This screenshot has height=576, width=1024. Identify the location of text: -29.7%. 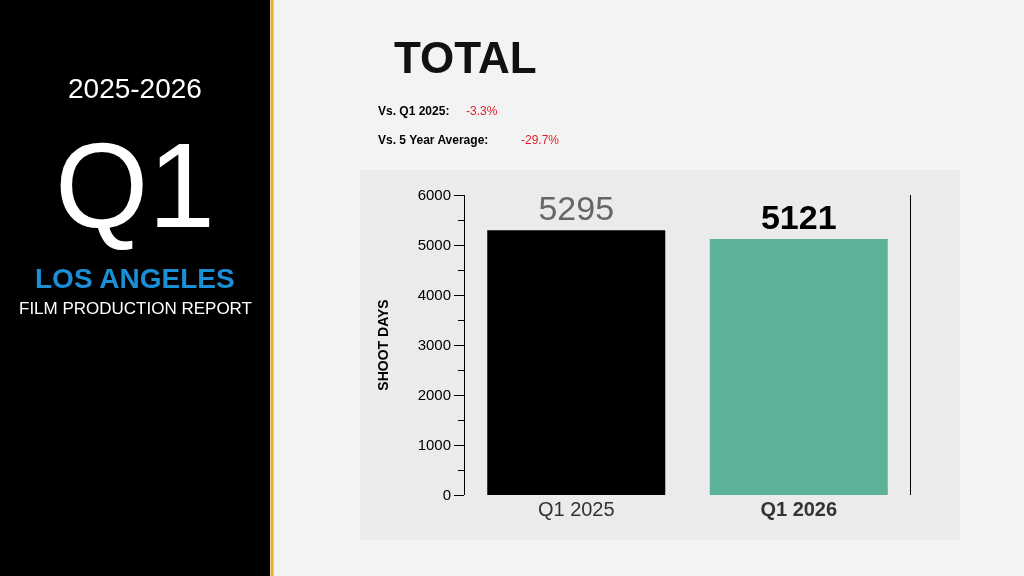
(540, 140).